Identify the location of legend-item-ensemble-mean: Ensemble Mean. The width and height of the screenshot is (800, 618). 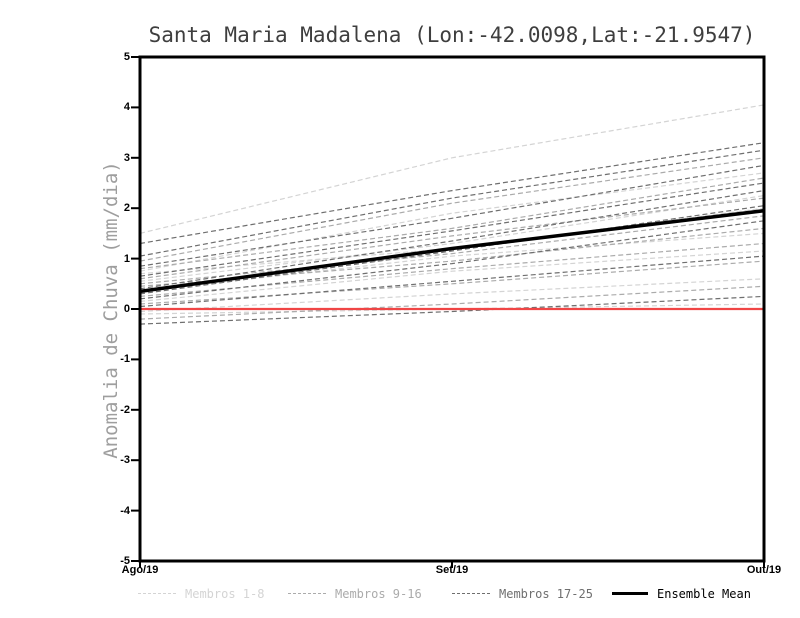
(681, 593).